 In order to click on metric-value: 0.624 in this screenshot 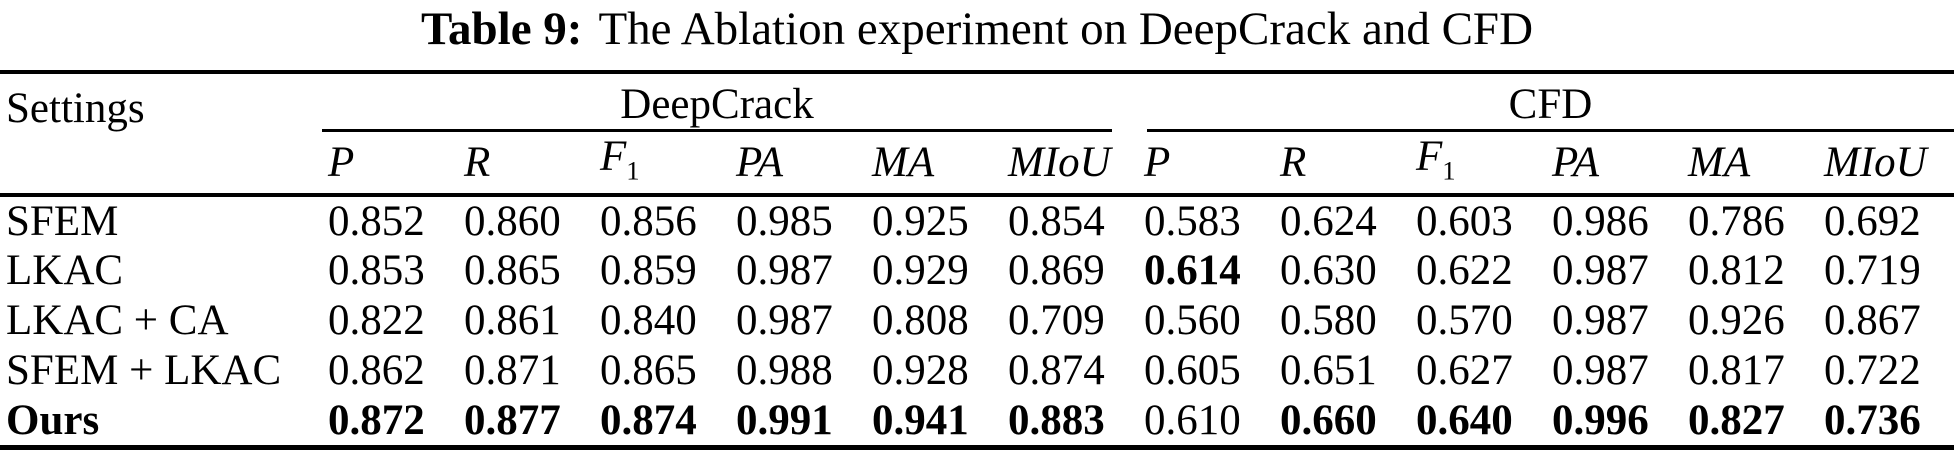, I will do `click(1328, 221)`.